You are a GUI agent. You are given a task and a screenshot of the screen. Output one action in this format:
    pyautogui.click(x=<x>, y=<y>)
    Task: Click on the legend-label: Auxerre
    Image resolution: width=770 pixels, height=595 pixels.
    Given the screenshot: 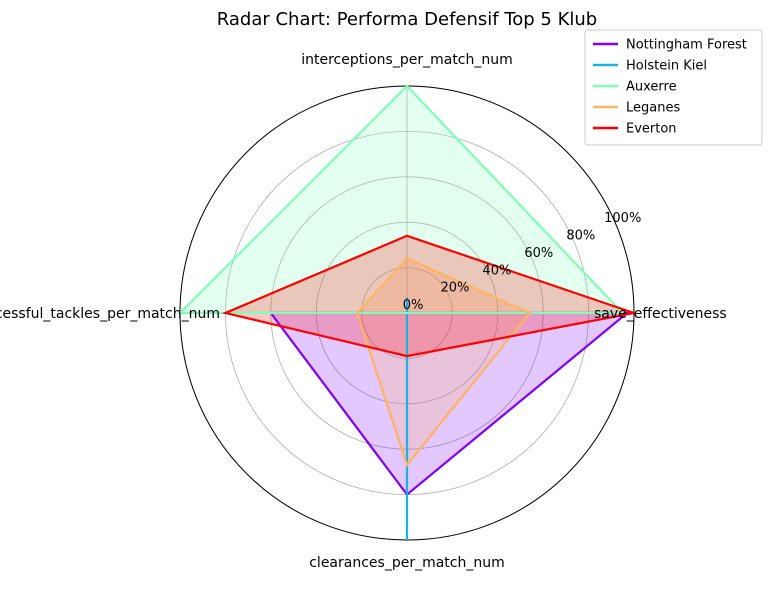 What is the action you would take?
    pyautogui.click(x=651, y=87)
    